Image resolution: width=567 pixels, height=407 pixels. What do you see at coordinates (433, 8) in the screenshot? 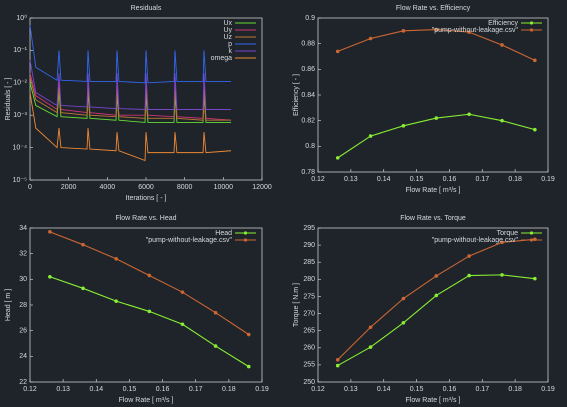
I see `chart-title: Flow Rate vs. Efficiency` at bounding box center [433, 8].